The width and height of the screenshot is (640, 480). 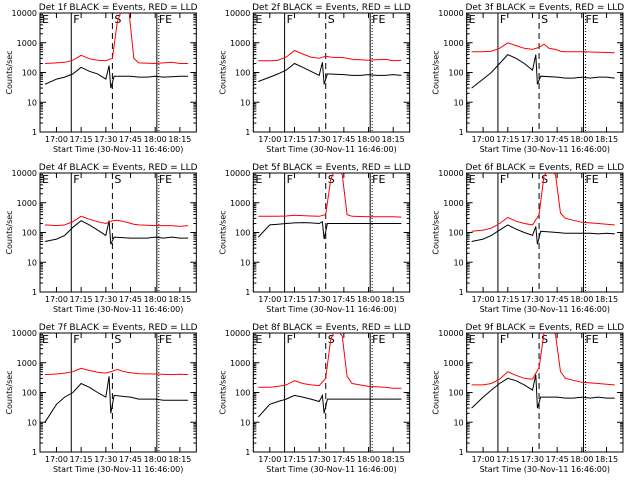 What do you see at coordinates (118, 8) in the screenshot?
I see `panel-title: Det 1f BLACK = Events, RED = LLD` at bounding box center [118, 8].